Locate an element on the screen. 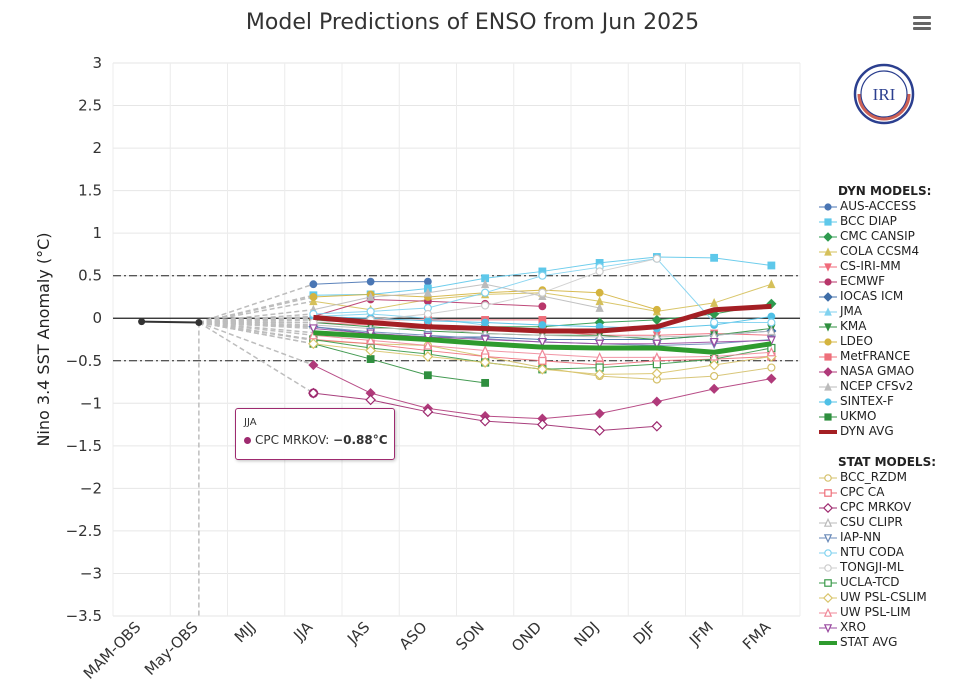 The image size is (961, 699). legend-item-ucla-tcd: UCLA-TCD is located at coordinates (877, 582).